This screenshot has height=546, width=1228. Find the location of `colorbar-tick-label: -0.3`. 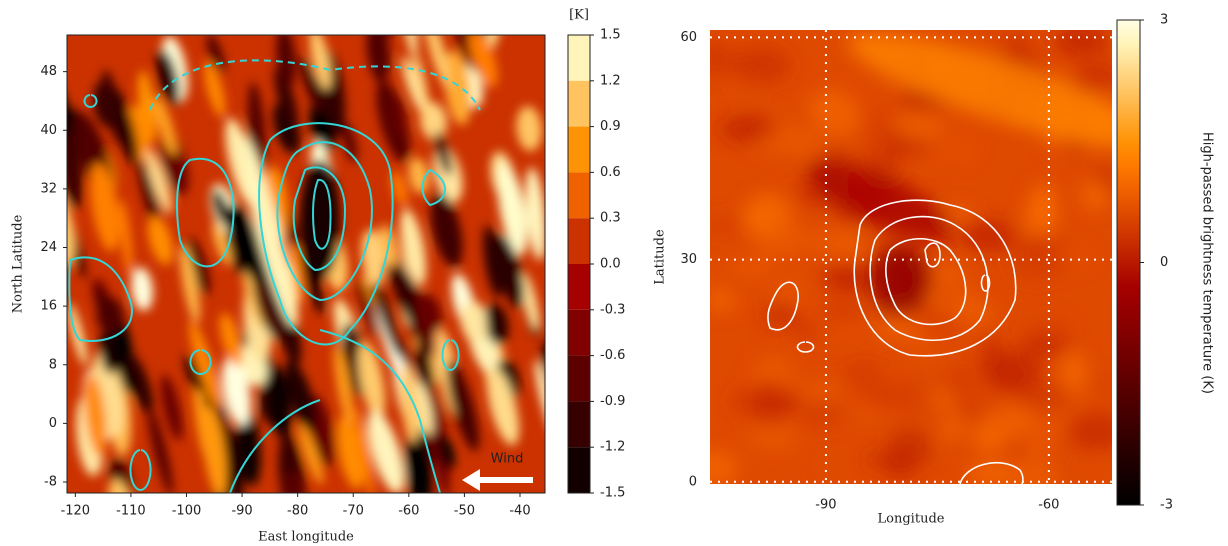

colorbar-tick-label: -0.3 is located at coordinates (612, 309).